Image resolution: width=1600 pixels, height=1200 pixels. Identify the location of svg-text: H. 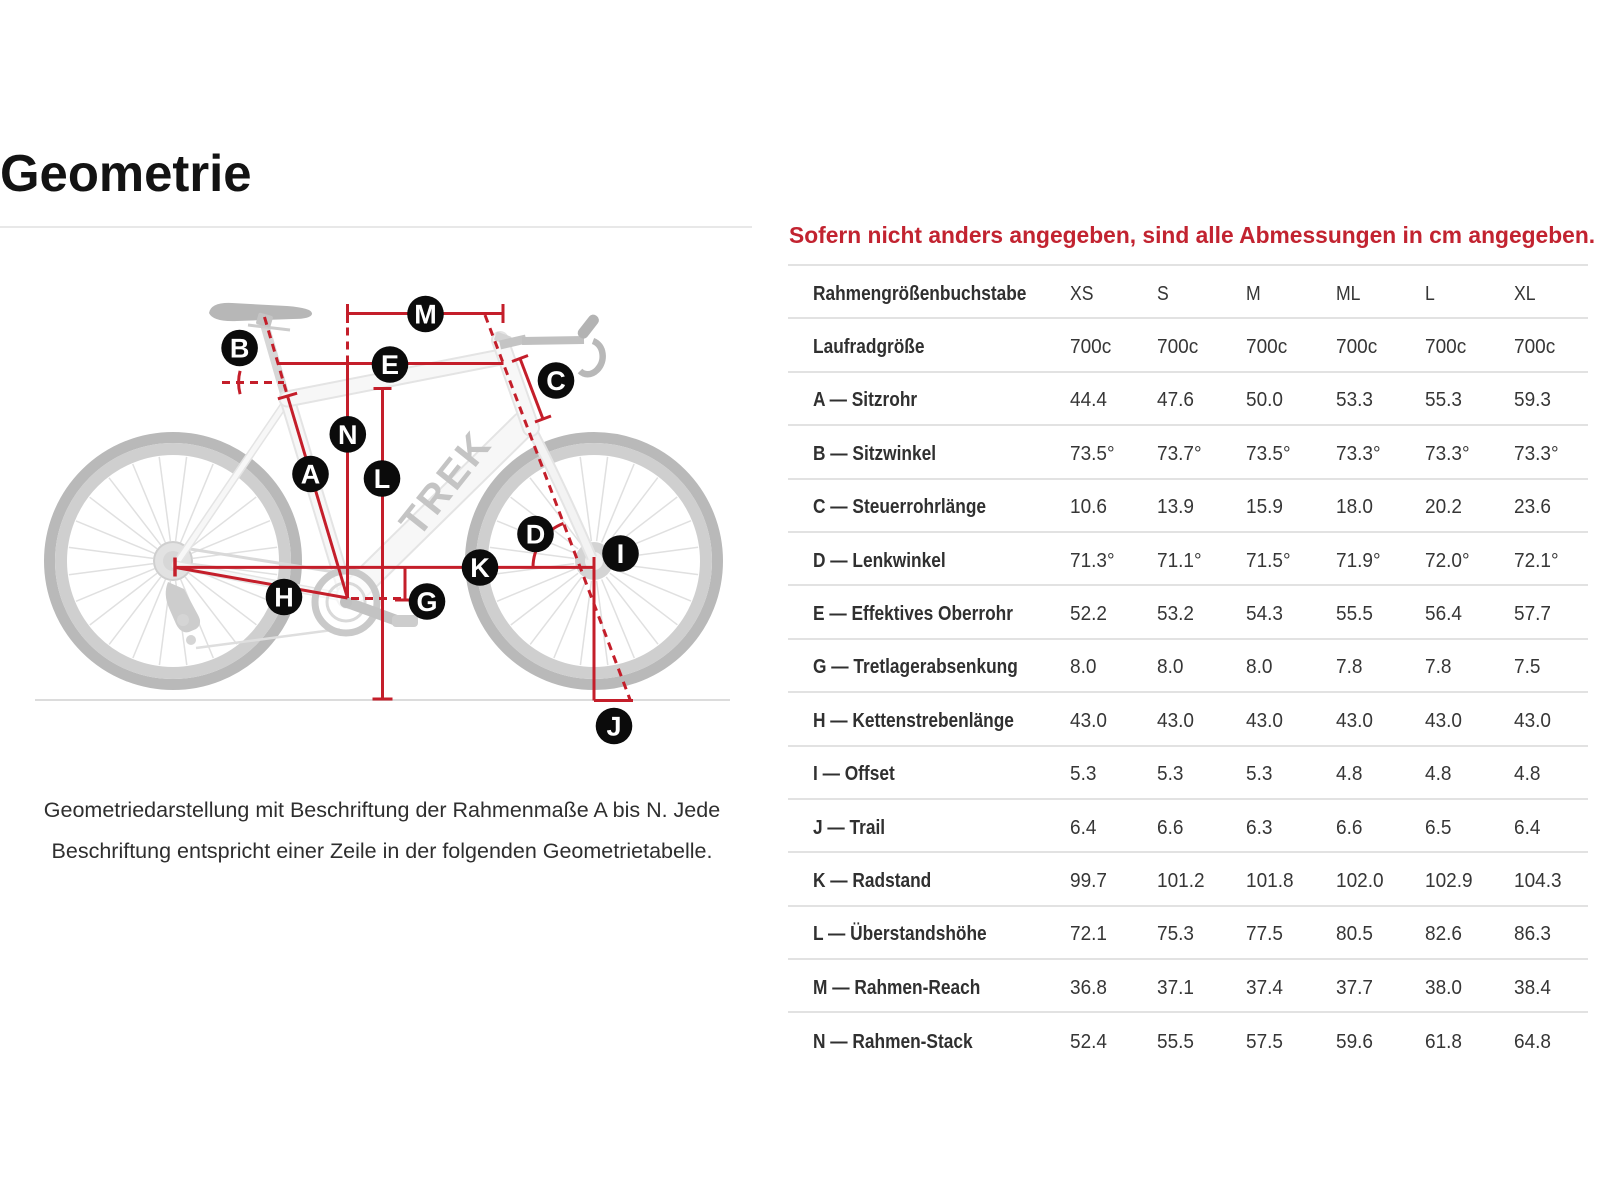
(284, 598).